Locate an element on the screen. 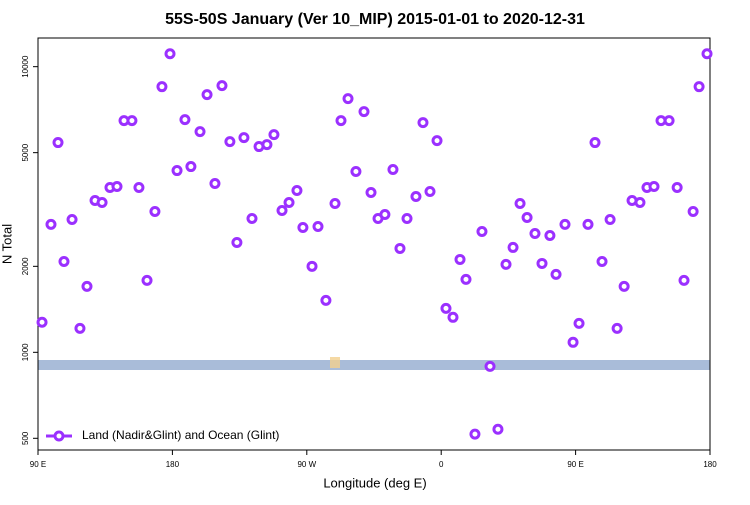  y-tick-label: 500 is located at coordinates (25, 438).